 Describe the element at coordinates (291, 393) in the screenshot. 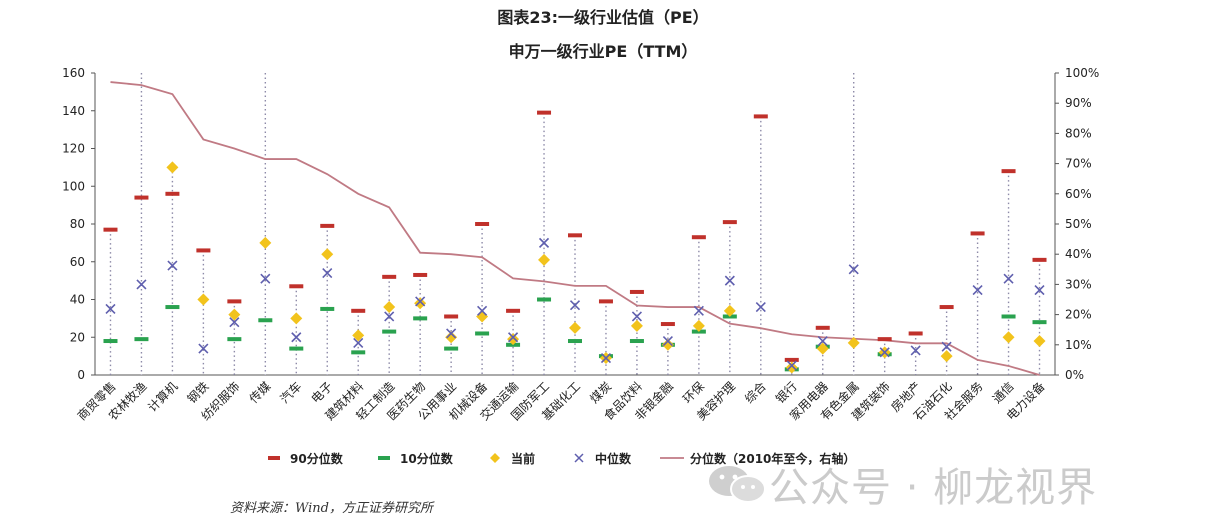

I see `x-category-label: 汽车` at that location.